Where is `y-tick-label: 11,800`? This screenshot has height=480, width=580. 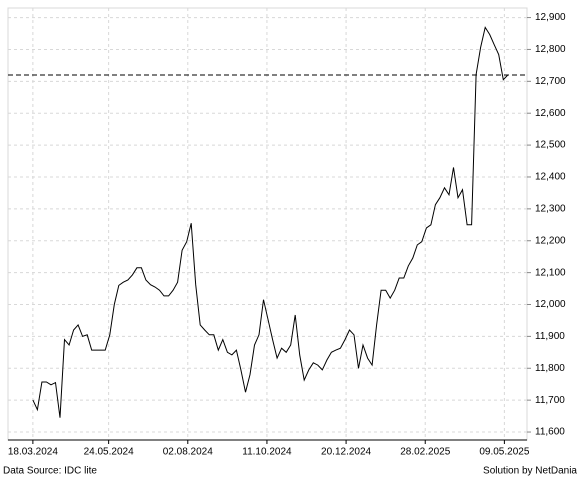
y-tick-label: 11,800 is located at coordinates (550, 368).